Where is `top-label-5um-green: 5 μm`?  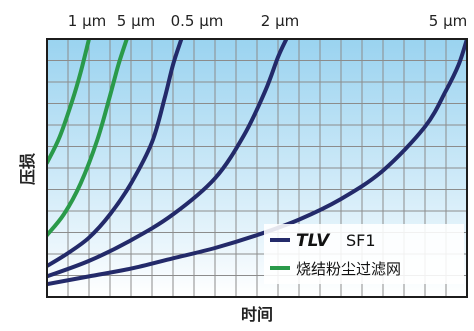 top-label-5um-green: 5 μm is located at coordinates (136, 21).